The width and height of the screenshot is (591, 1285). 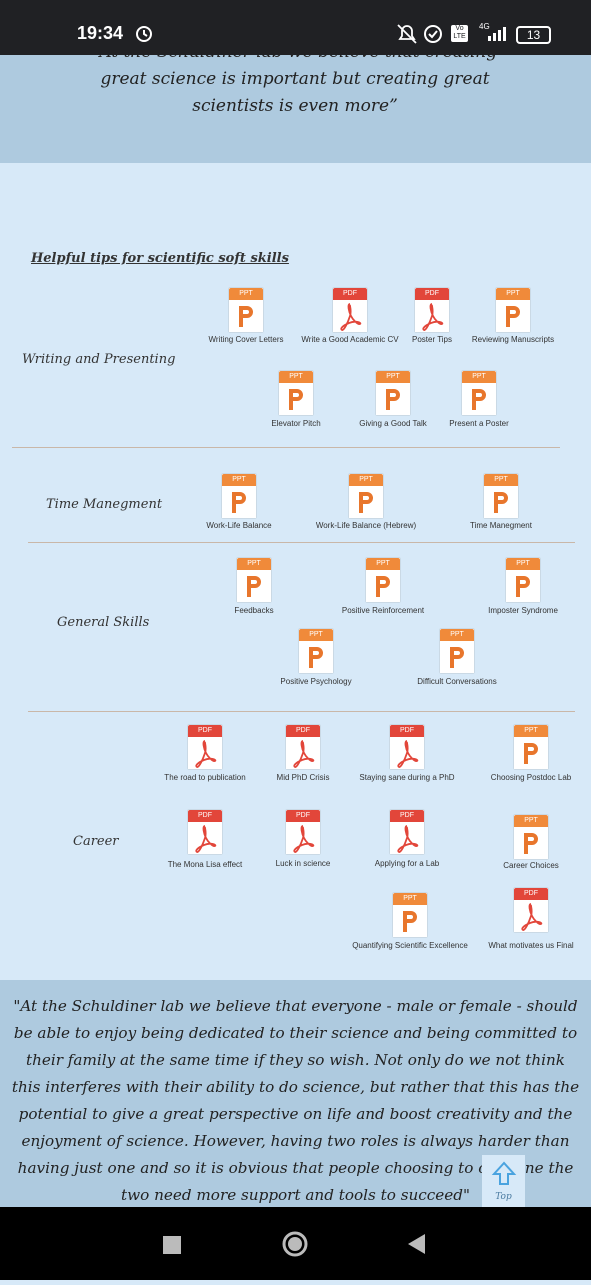 What do you see at coordinates (383, 610) in the screenshot?
I see `file-label: Positive Reinforcement` at bounding box center [383, 610].